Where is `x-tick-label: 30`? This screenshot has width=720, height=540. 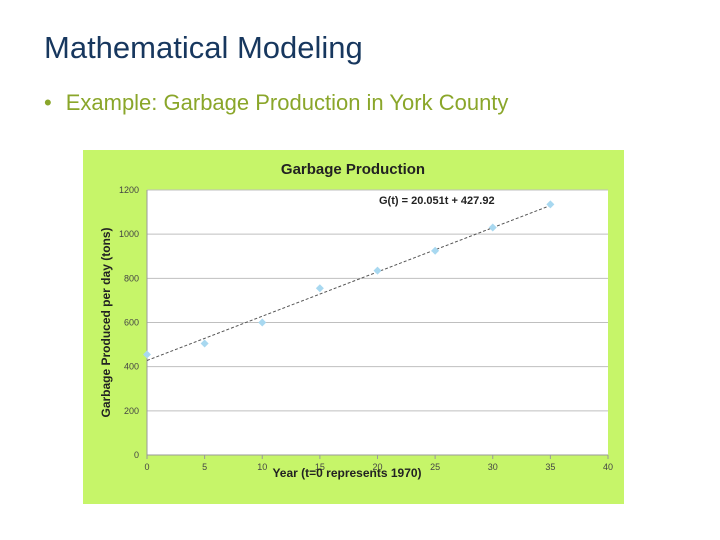
x-tick-label: 30 is located at coordinates (493, 467).